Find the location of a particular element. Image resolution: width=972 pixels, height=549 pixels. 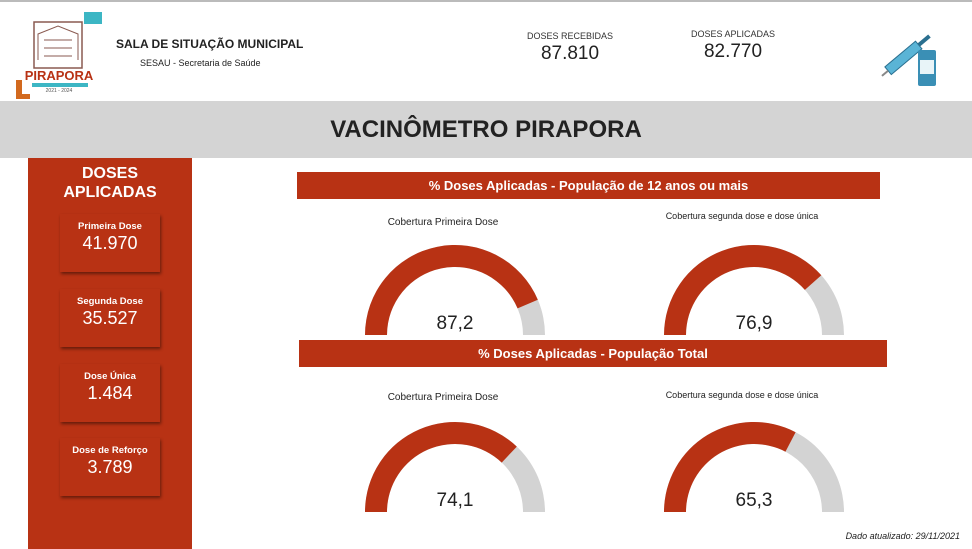

logo-text: PIRAPORA is located at coordinates (59, 75).